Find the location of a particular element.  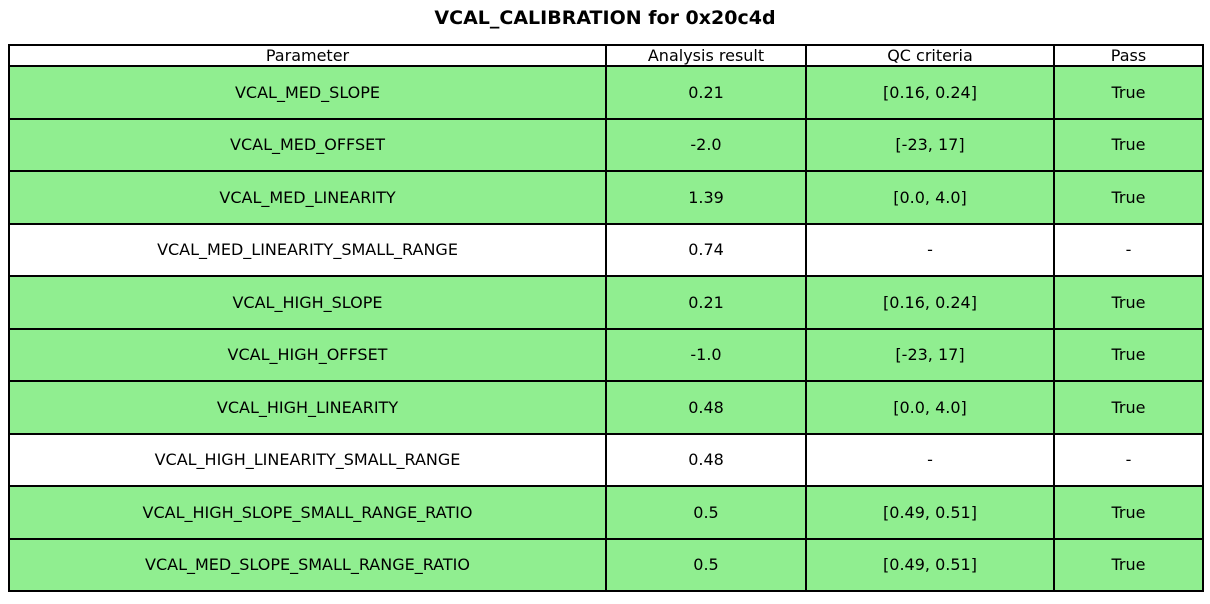

cell-parameter: VCAL_HIGH_OFFSET is located at coordinates (307, 354).